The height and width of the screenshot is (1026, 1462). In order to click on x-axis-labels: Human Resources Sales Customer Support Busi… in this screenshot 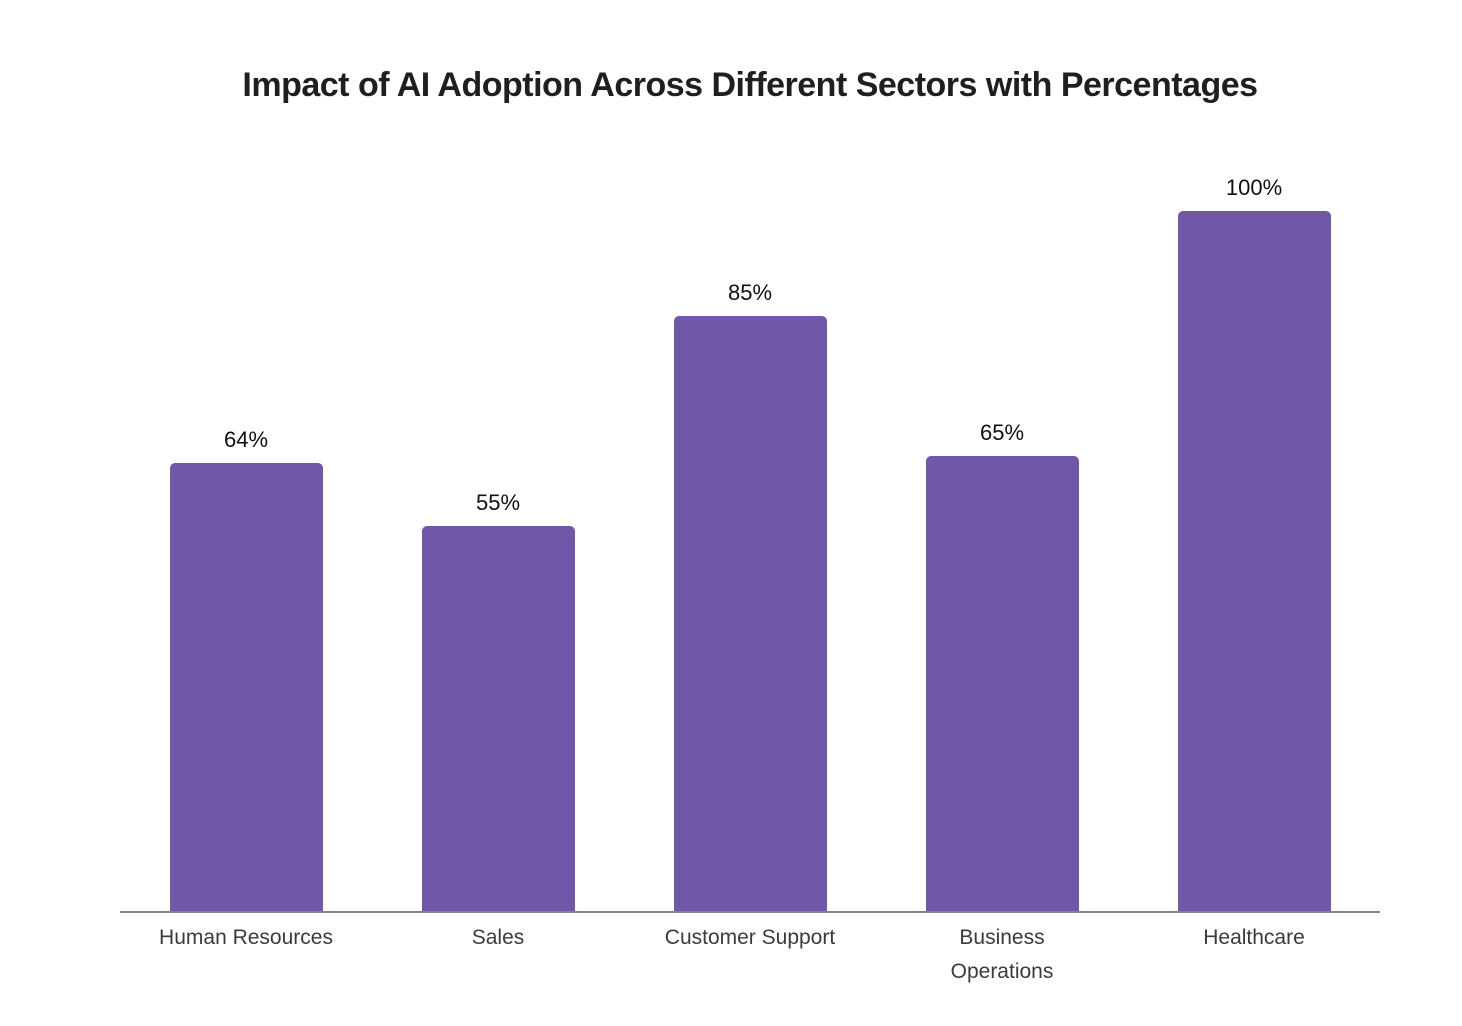, I will do `click(750, 954)`.